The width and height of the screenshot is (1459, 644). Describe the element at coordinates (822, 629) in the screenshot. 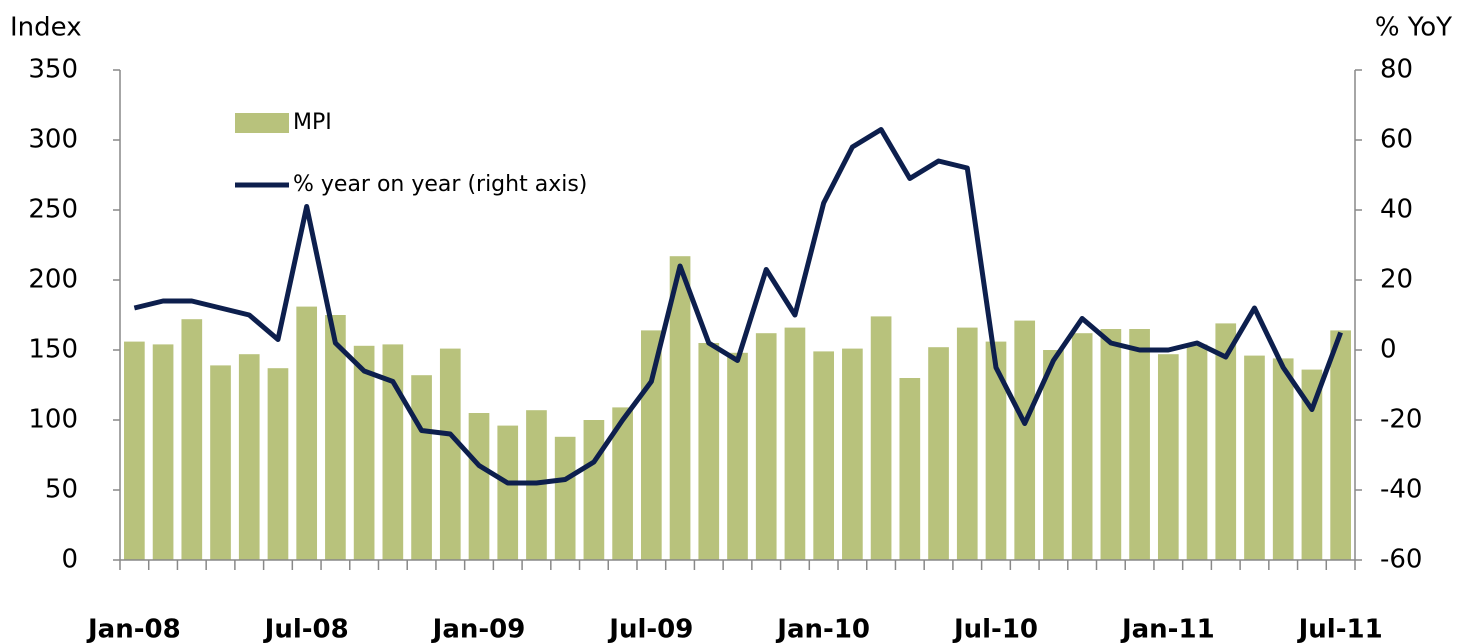

I see `x-tick-label: Jan-10` at that location.